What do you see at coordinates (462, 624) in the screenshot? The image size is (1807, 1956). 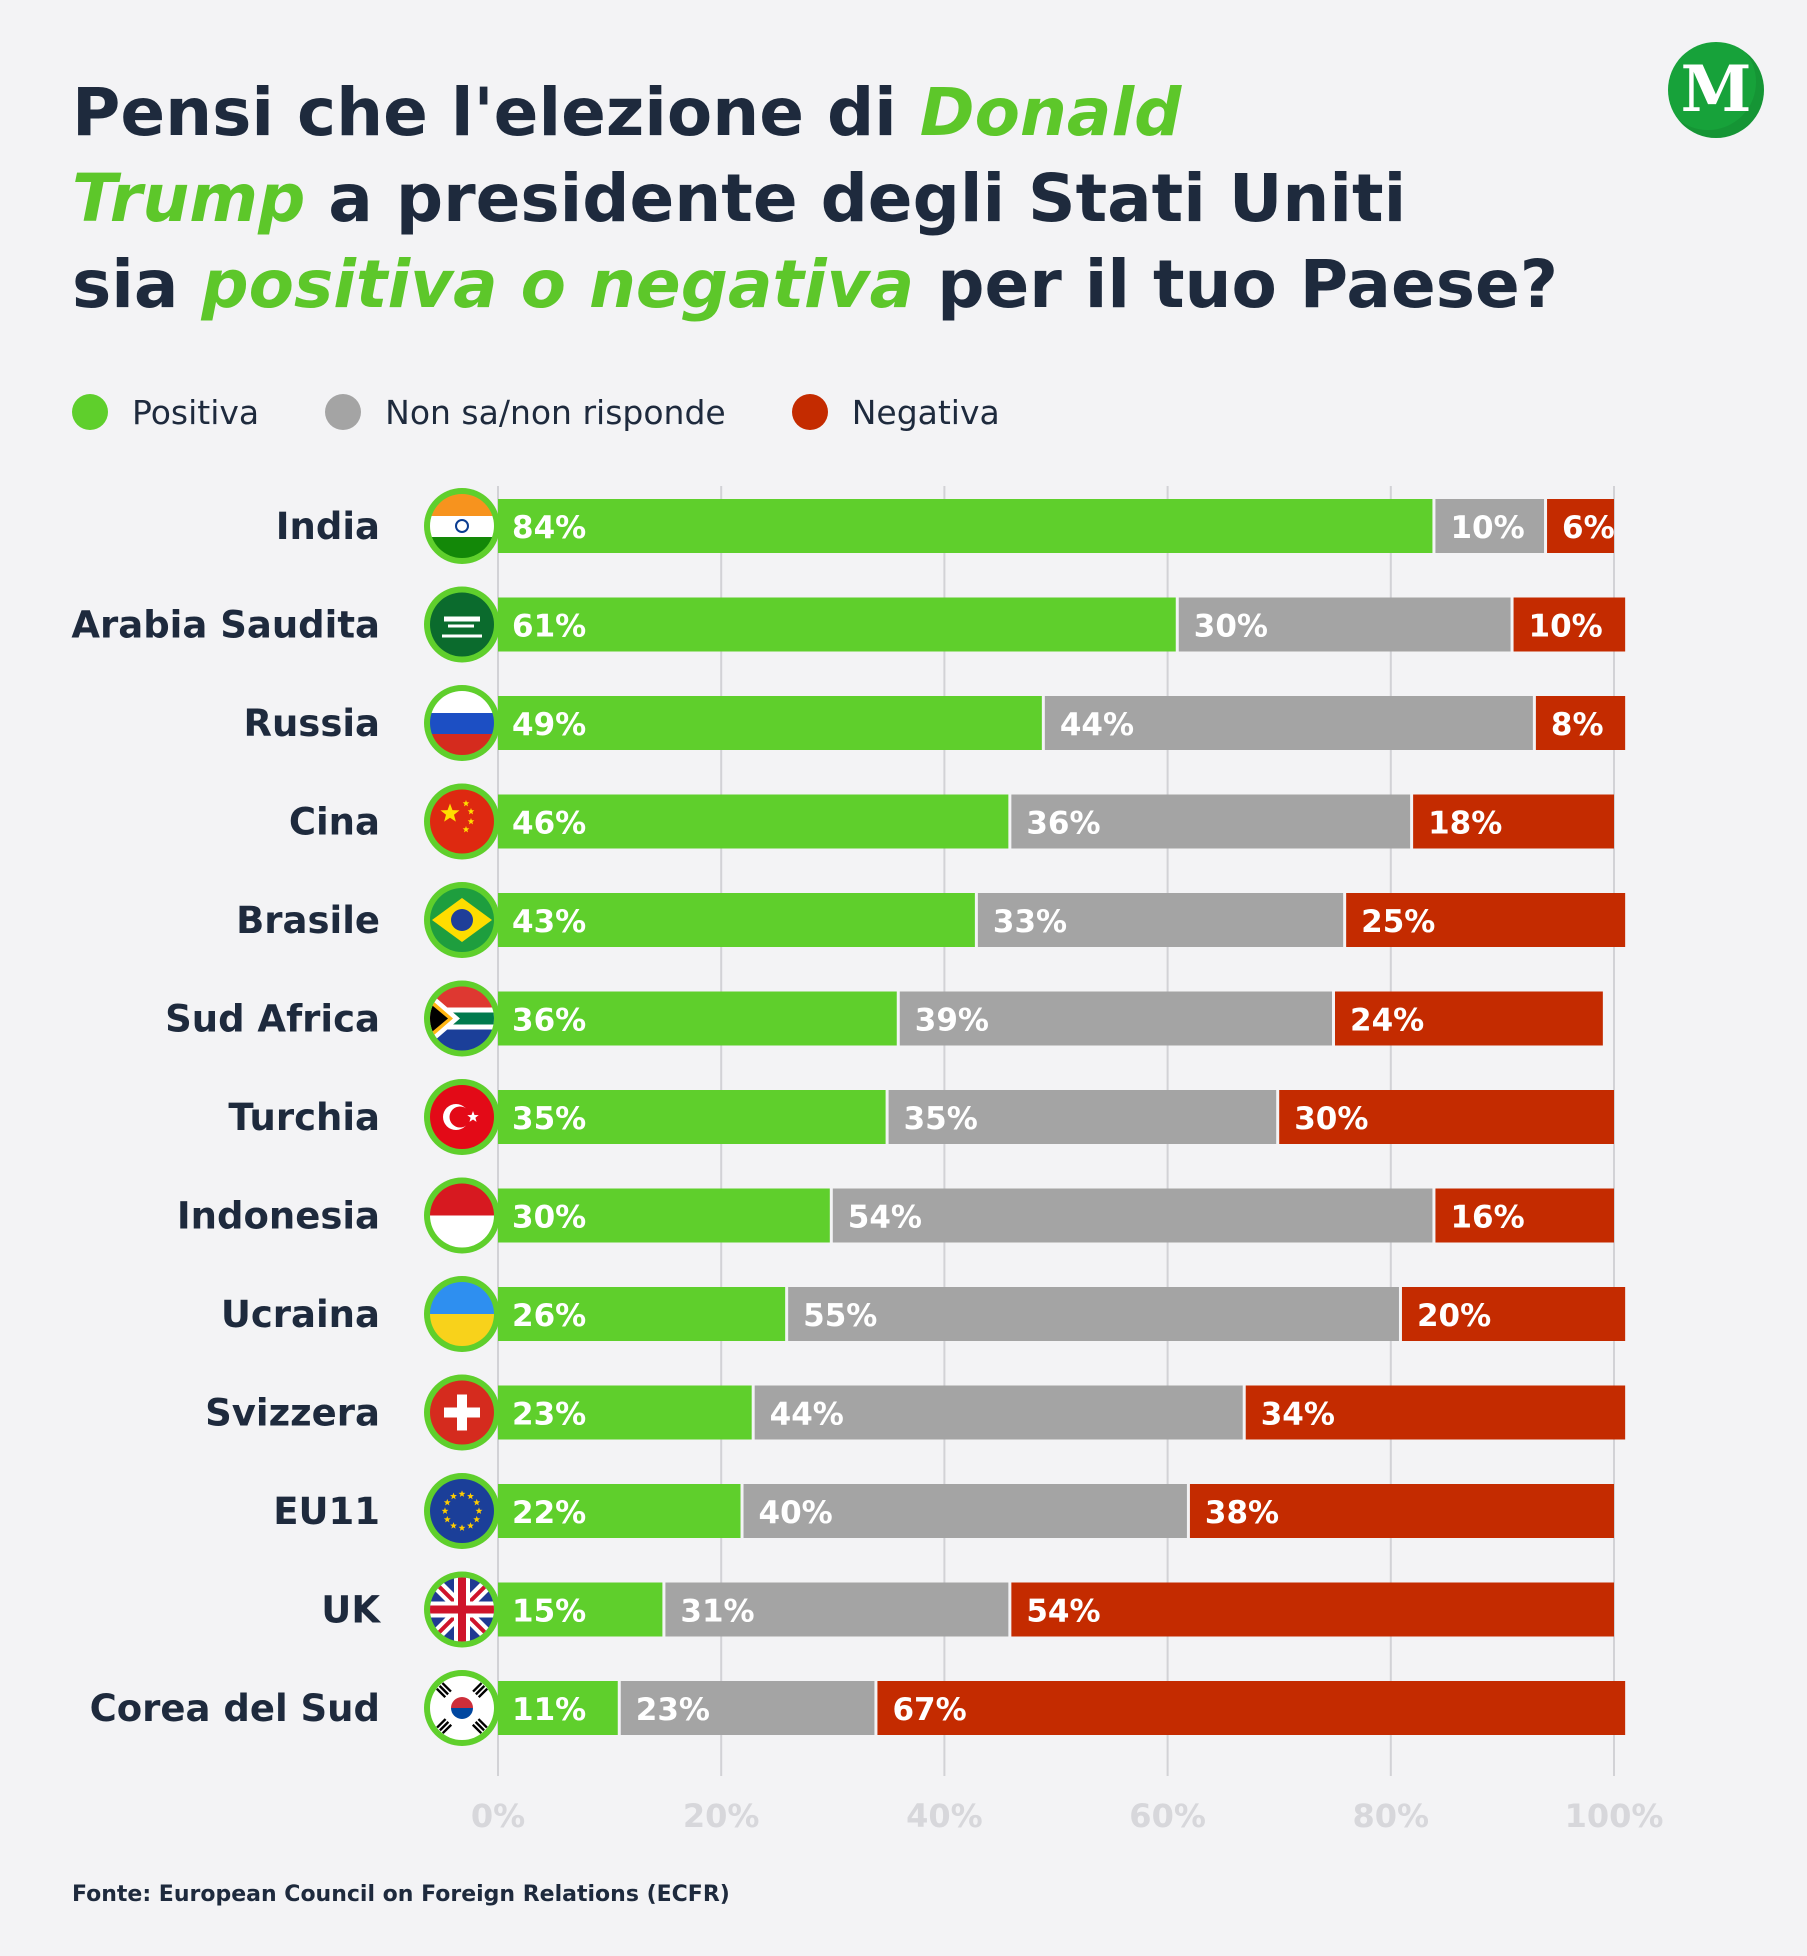 I see `saudi-arabia-flag-icon` at bounding box center [462, 624].